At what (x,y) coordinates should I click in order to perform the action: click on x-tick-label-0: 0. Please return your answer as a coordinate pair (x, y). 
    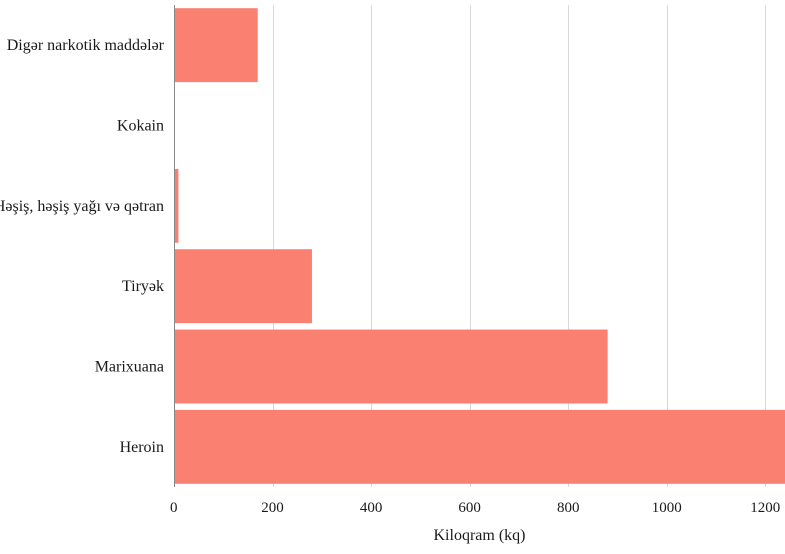
    Looking at the image, I should click on (174, 508).